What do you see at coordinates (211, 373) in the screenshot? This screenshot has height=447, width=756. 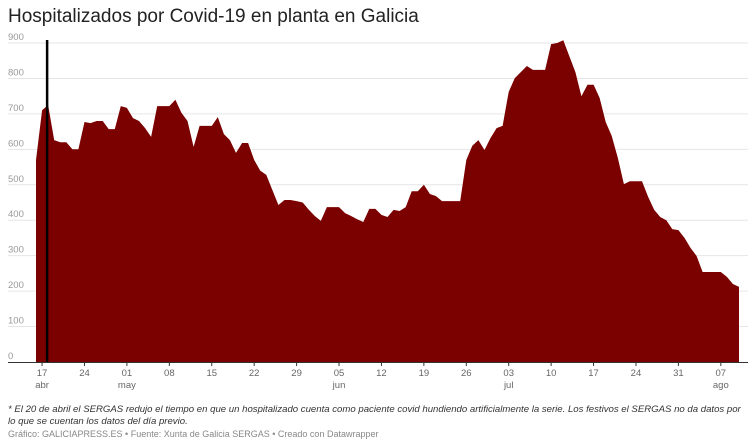 I see `x-tick-label: 15` at bounding box center [211, 373].